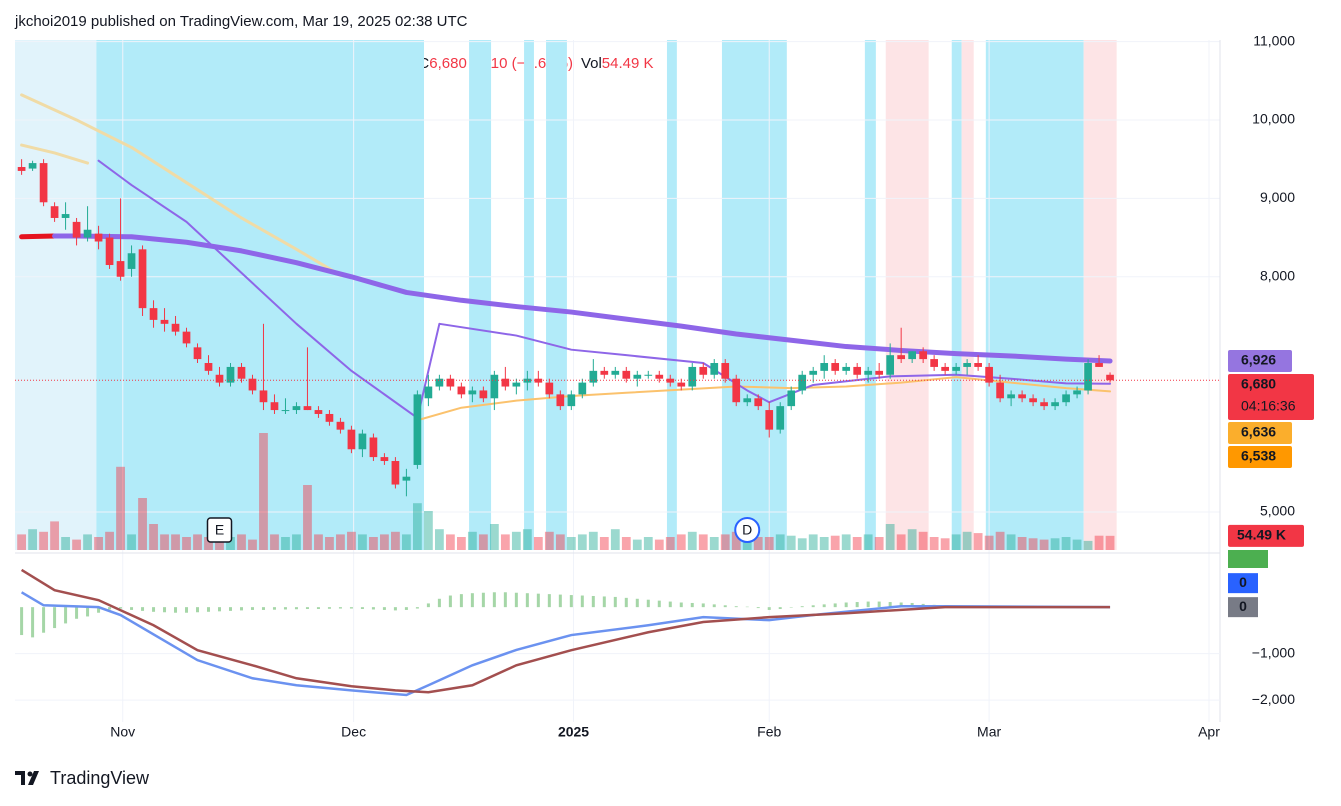  I want to click on y-tick-label: 9,000, so click(1277, 197).